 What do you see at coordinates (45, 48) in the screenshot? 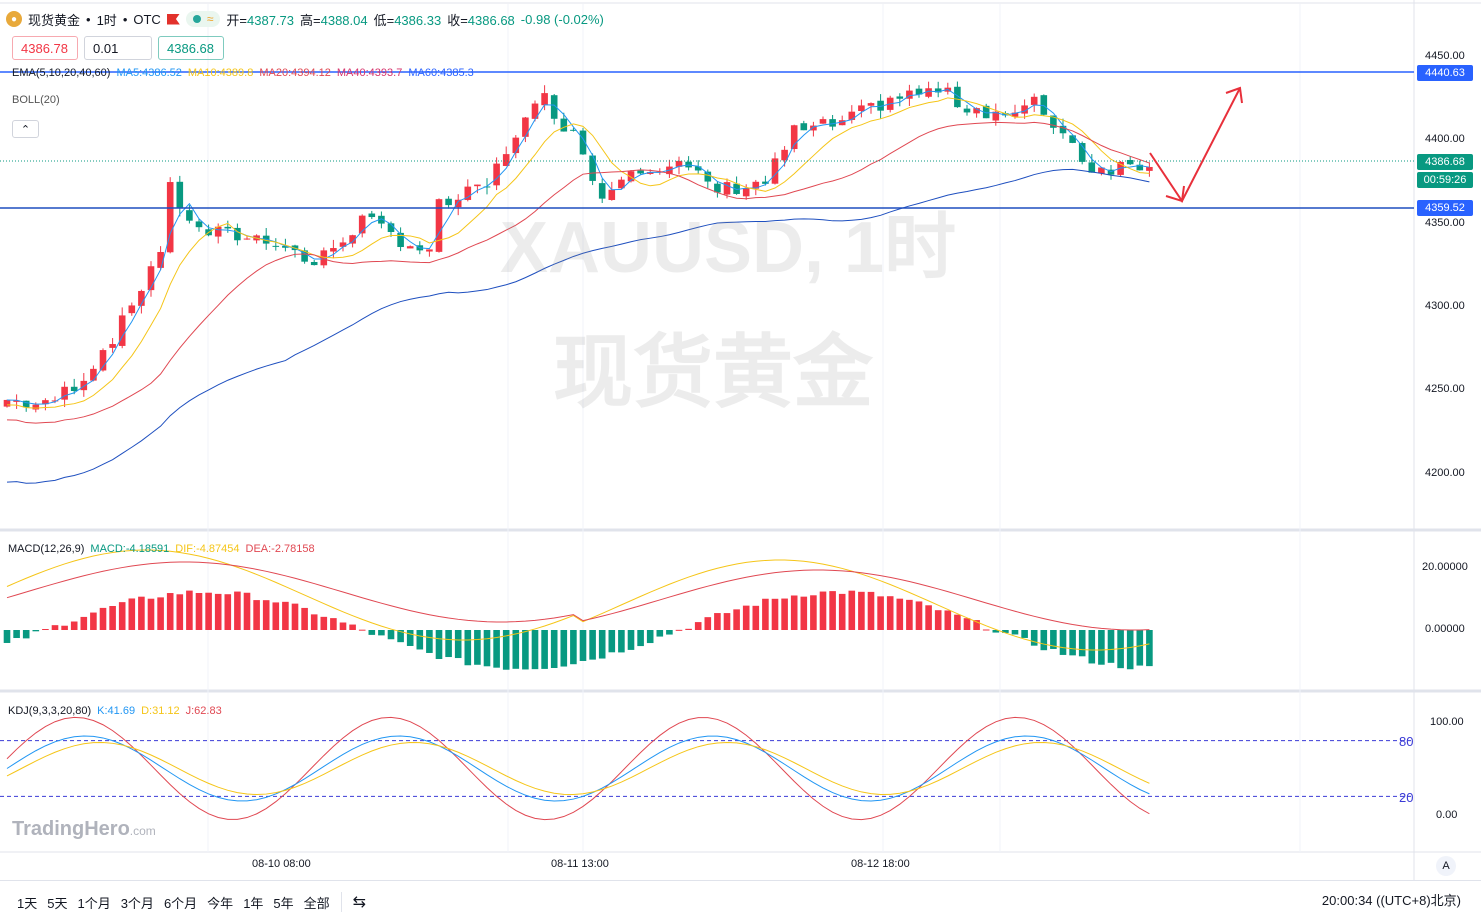
I see `sell-price-button: 4386.78` at bounding box center [45, 48].